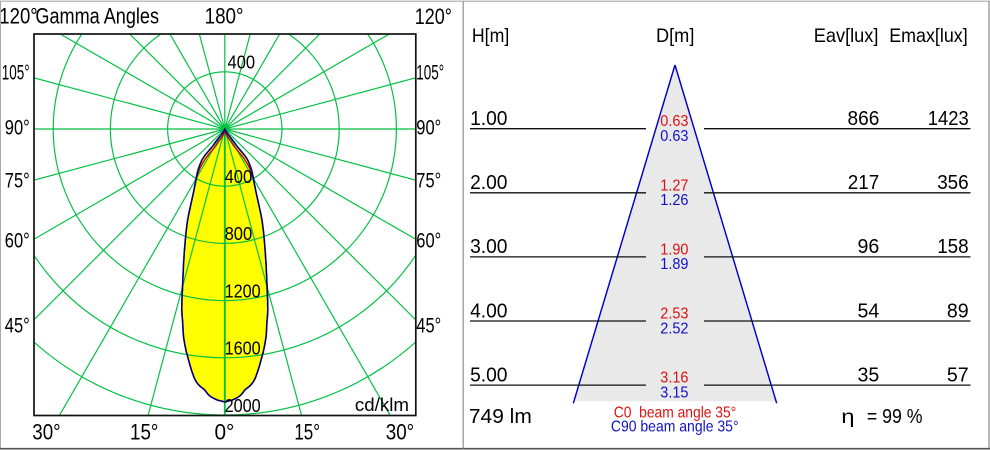  I want to click on svg-text: 35, so click(869, 374).